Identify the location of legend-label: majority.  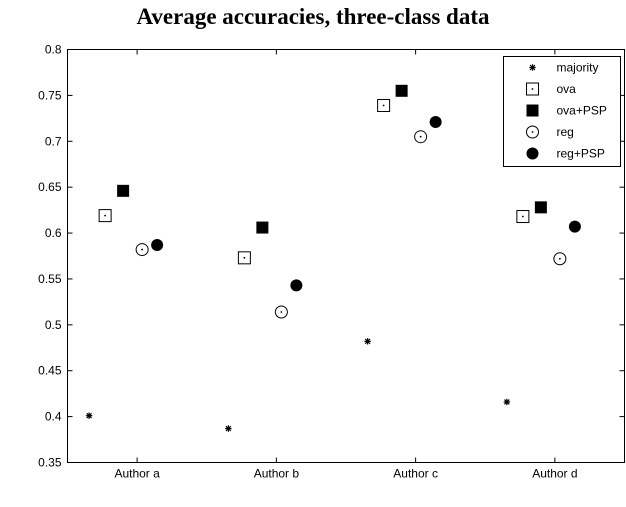
(578, 68).